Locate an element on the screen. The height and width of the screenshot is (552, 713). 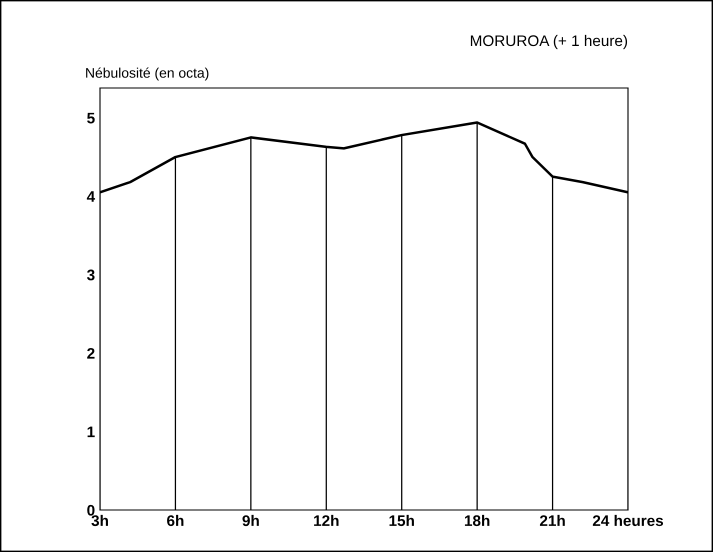
y-tick-label: 5 is located at coordinates (91, 118).